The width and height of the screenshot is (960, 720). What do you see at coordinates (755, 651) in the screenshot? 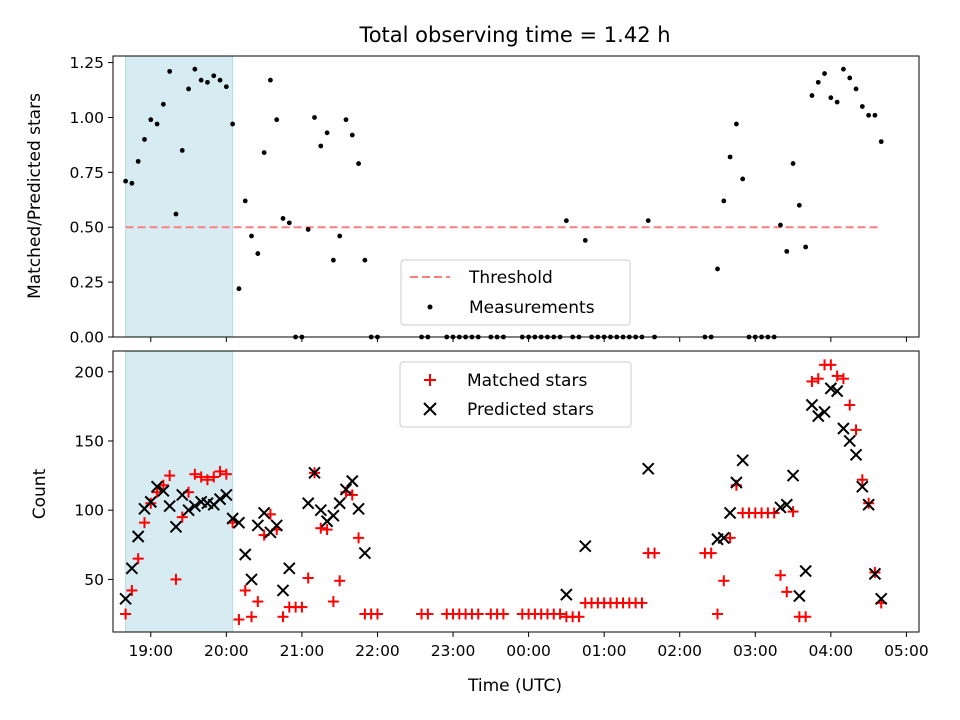
I see `x-tick-label: 03:00` at bounding box center [755, 651].